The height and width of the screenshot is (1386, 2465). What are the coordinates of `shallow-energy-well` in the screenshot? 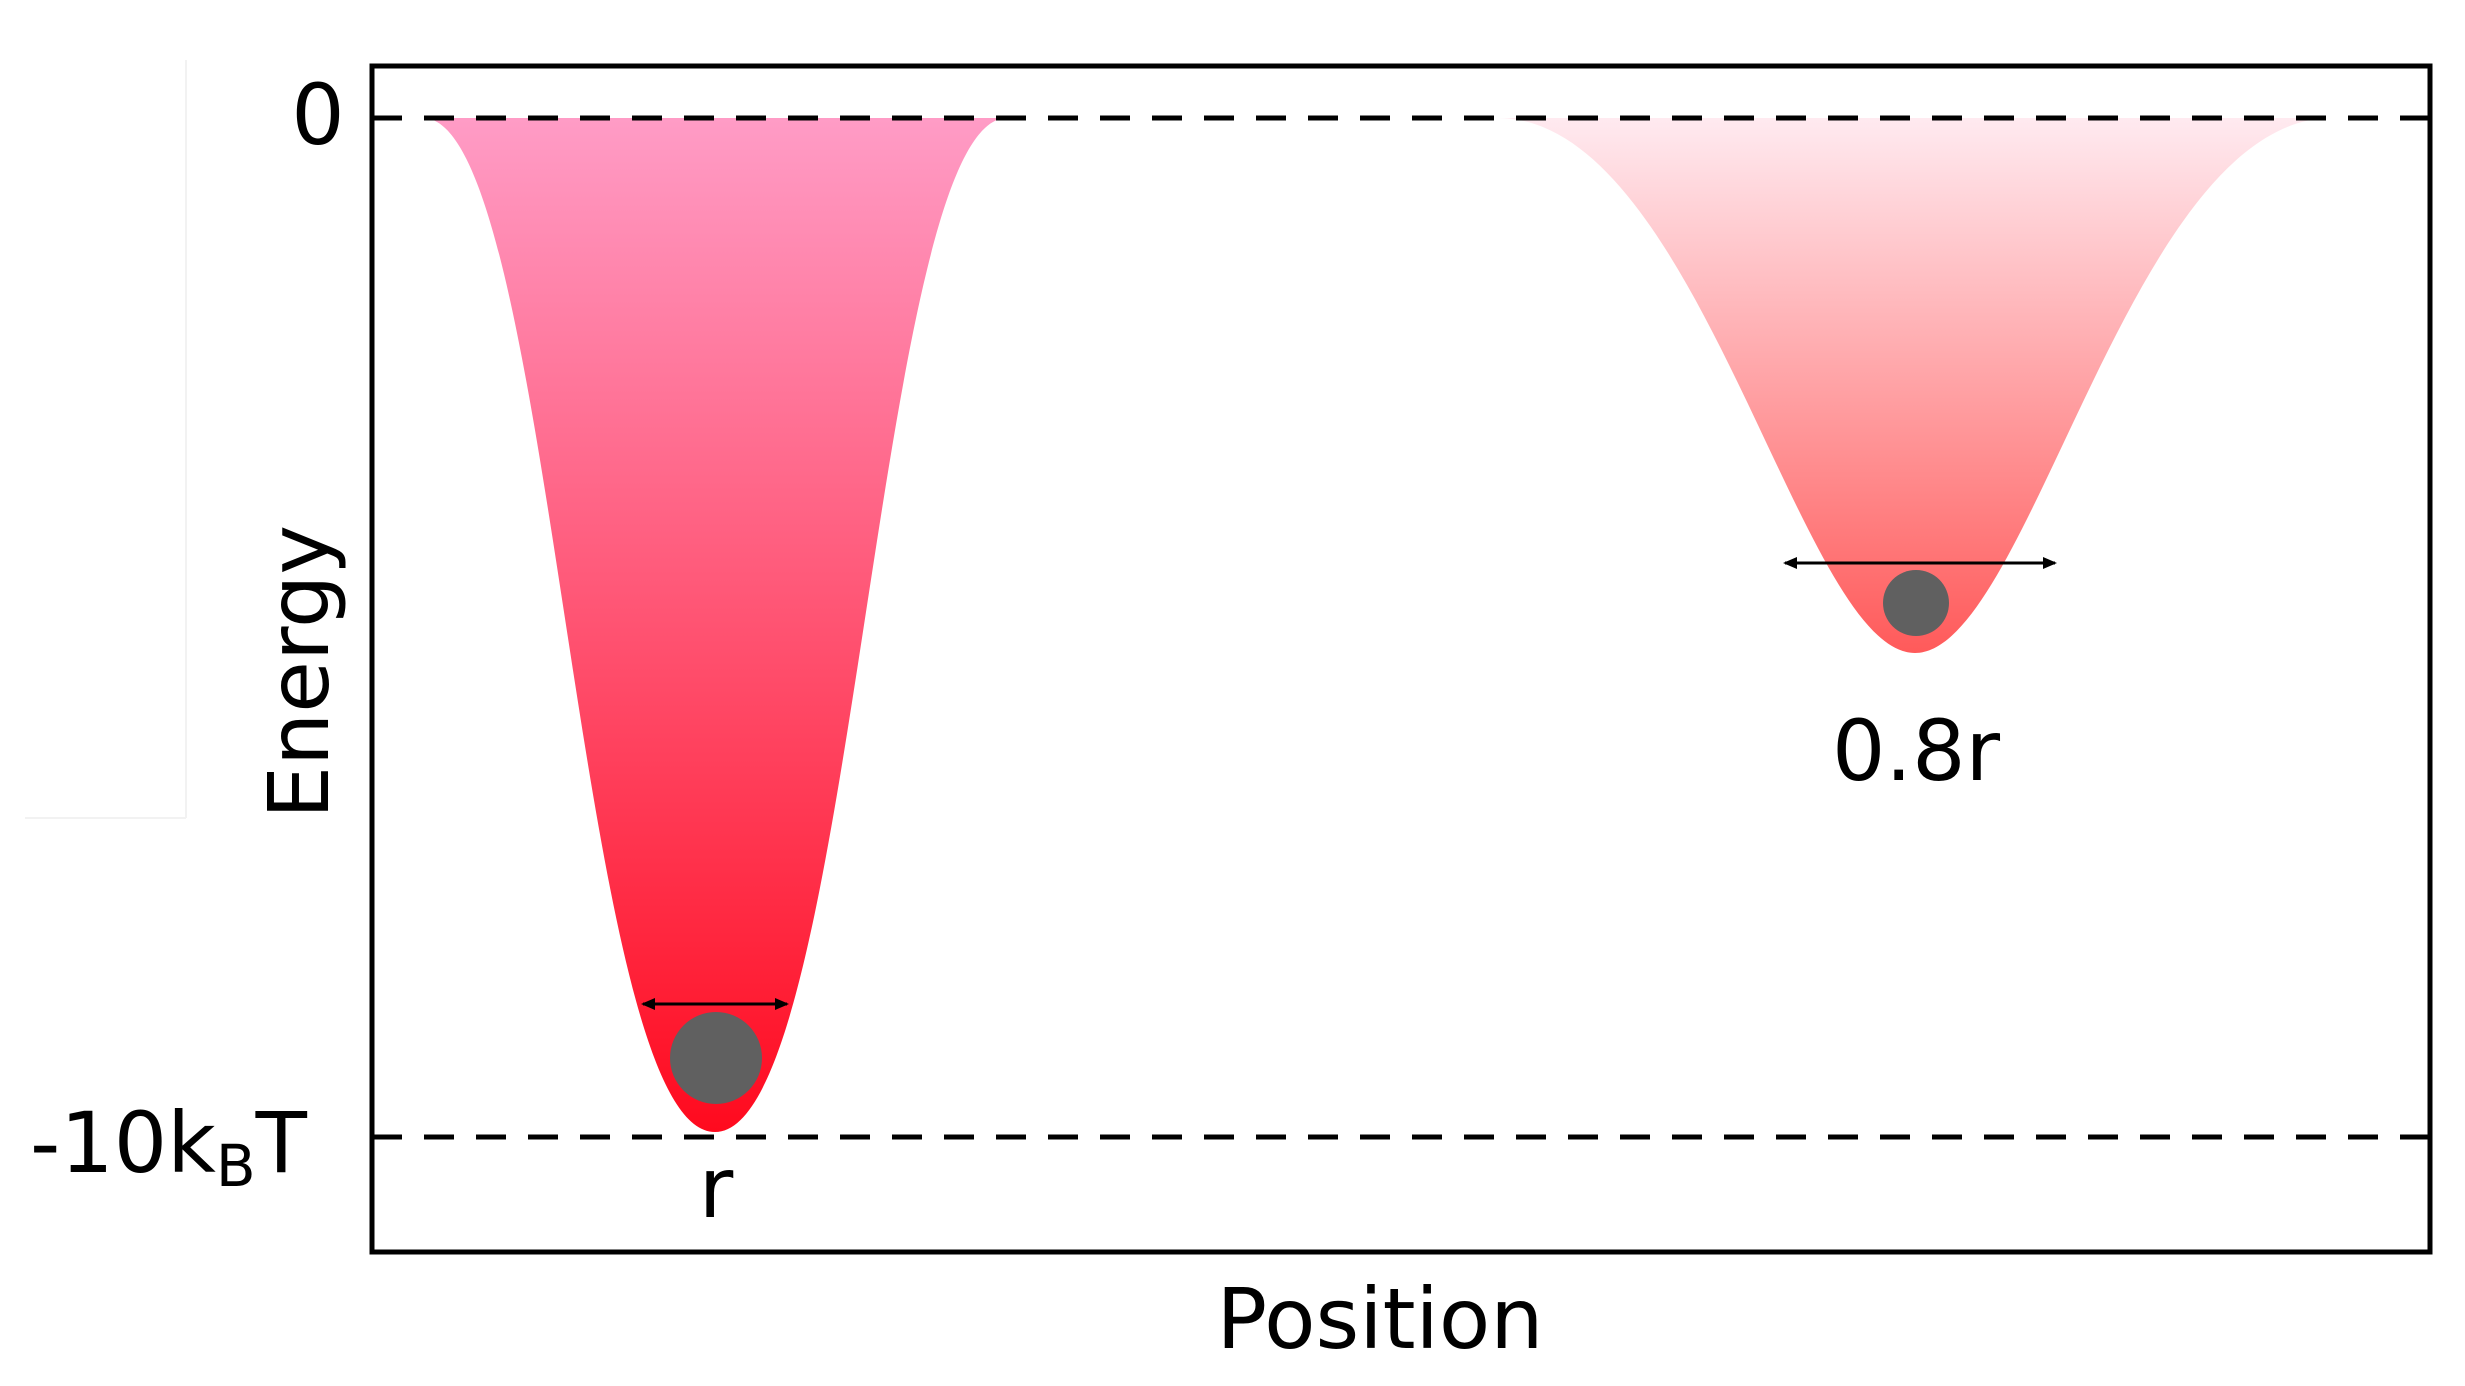 It's located at (1915, 385).